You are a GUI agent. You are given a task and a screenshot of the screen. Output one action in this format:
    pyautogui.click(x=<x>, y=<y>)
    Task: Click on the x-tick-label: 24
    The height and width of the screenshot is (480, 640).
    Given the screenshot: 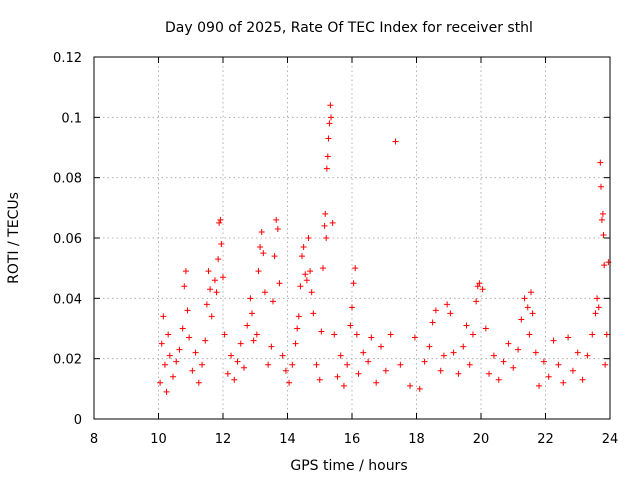 What is the action you would take?
    pyautogui.click(x=610, y=439)
    